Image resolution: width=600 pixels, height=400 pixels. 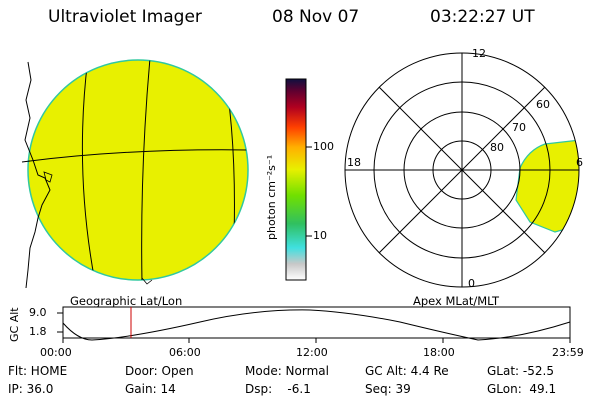 I want to click on coastline, so click(x=37, y=174).